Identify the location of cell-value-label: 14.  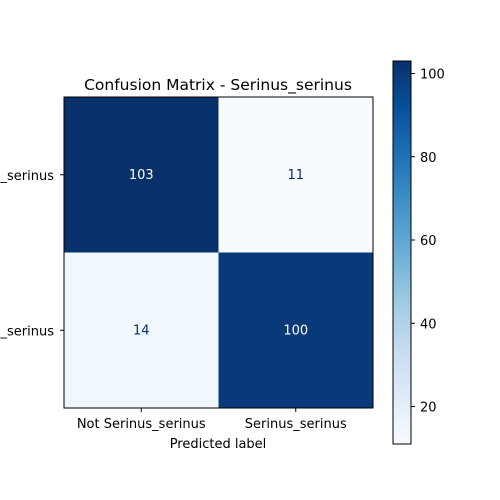
(141, 330).